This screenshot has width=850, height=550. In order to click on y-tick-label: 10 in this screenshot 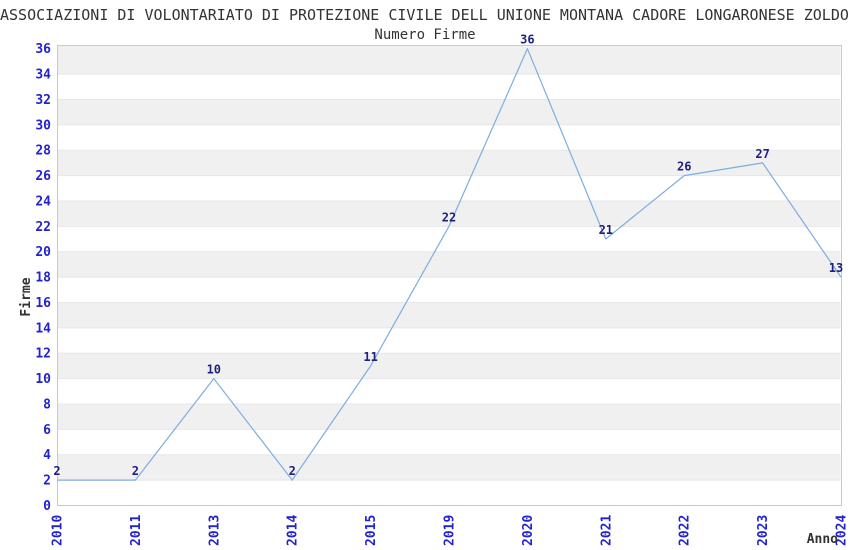, I will do `click(43, 379)`.